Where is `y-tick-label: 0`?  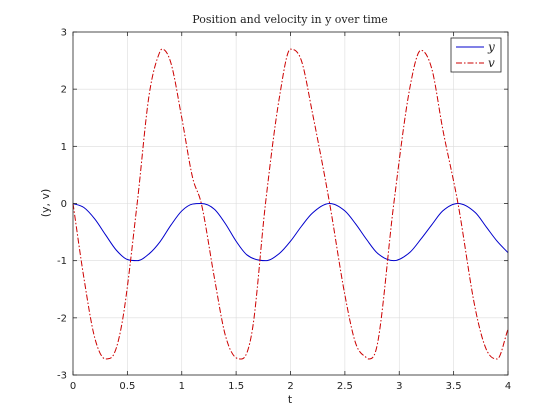 y-tick-label: 0 is located at coordinates (64, 204).